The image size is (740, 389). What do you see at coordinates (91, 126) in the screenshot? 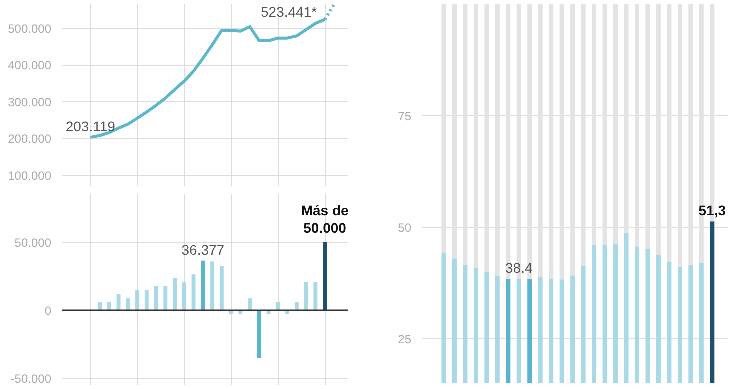
I see `data-label: 203.119` at bounding box center [91, 126].